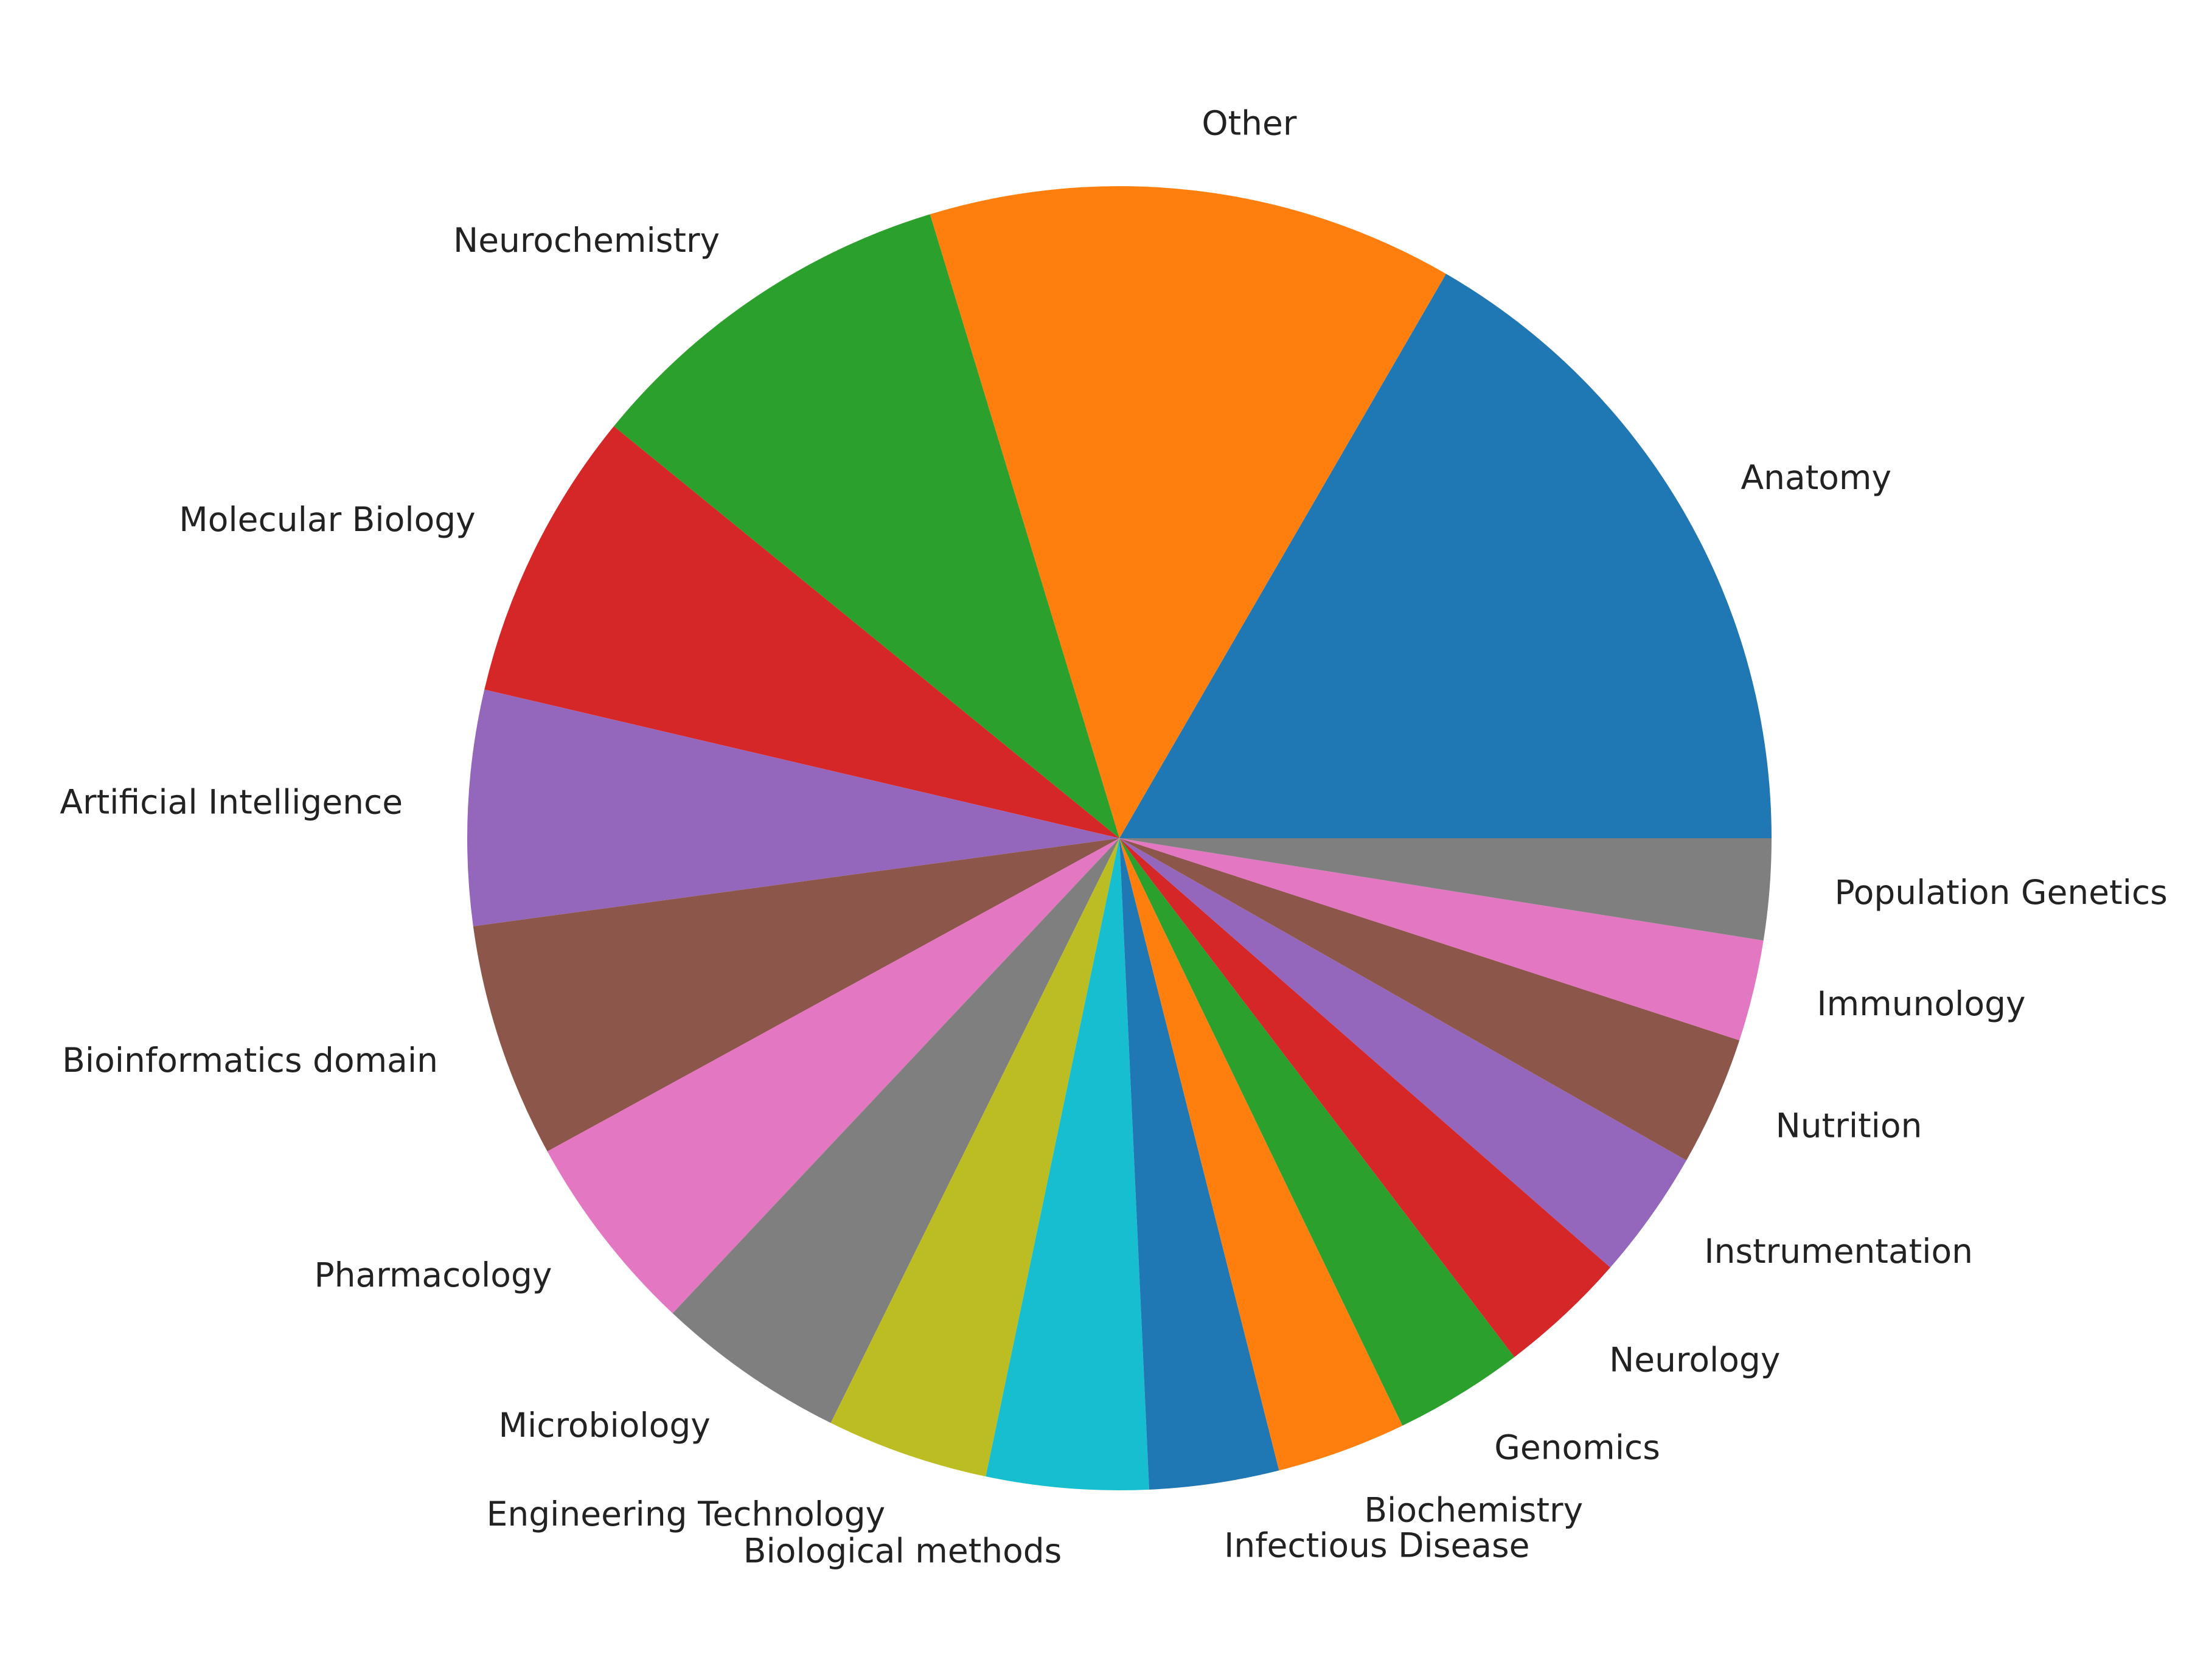  Describe the element at coordinates (250, 1060) in the screenshot. I see `pie-label-bioinformatics-domain: Bioinformatics domain` at that location.